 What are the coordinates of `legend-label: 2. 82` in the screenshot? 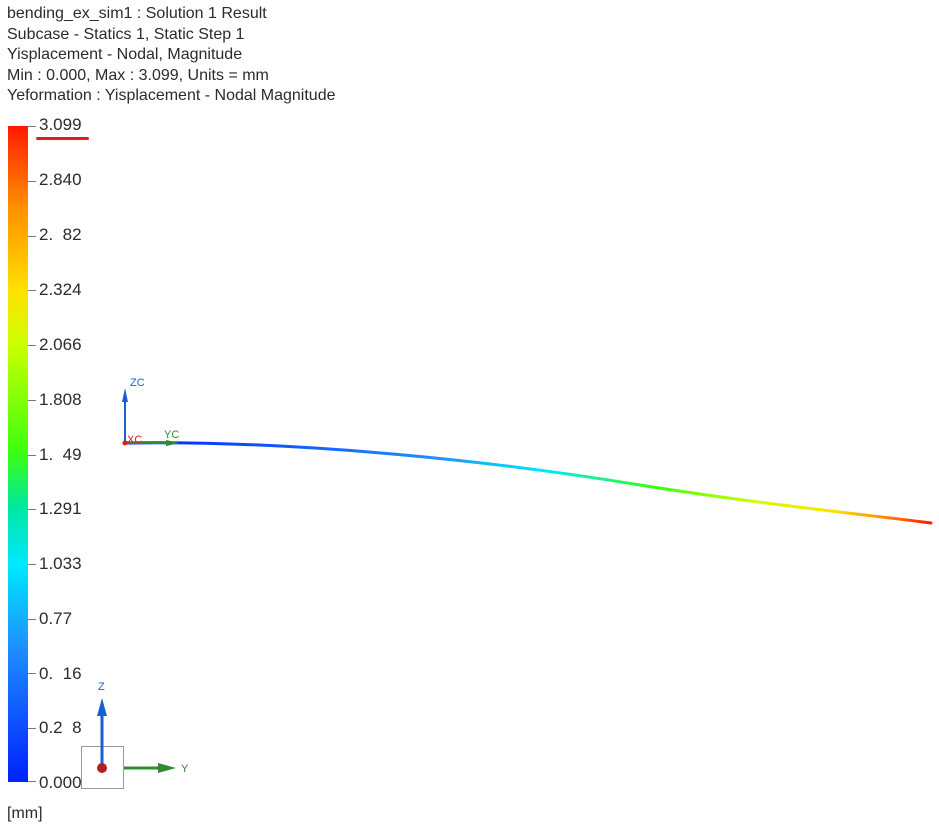 It's located at (60, 234).